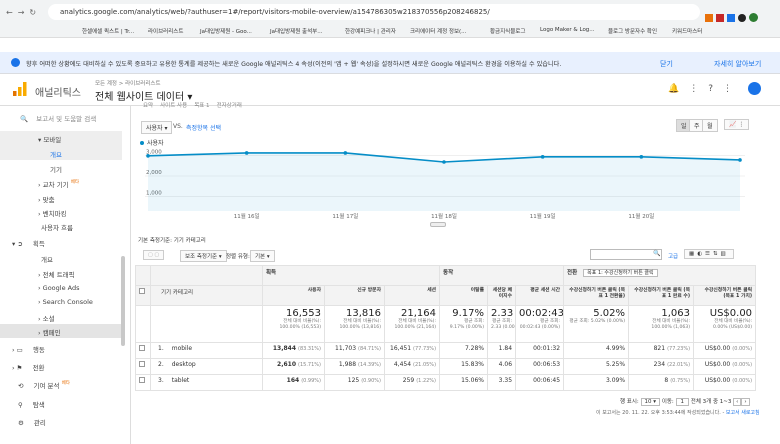  I want to click on metric-select: 사용자 ▾, so click(157, 127).